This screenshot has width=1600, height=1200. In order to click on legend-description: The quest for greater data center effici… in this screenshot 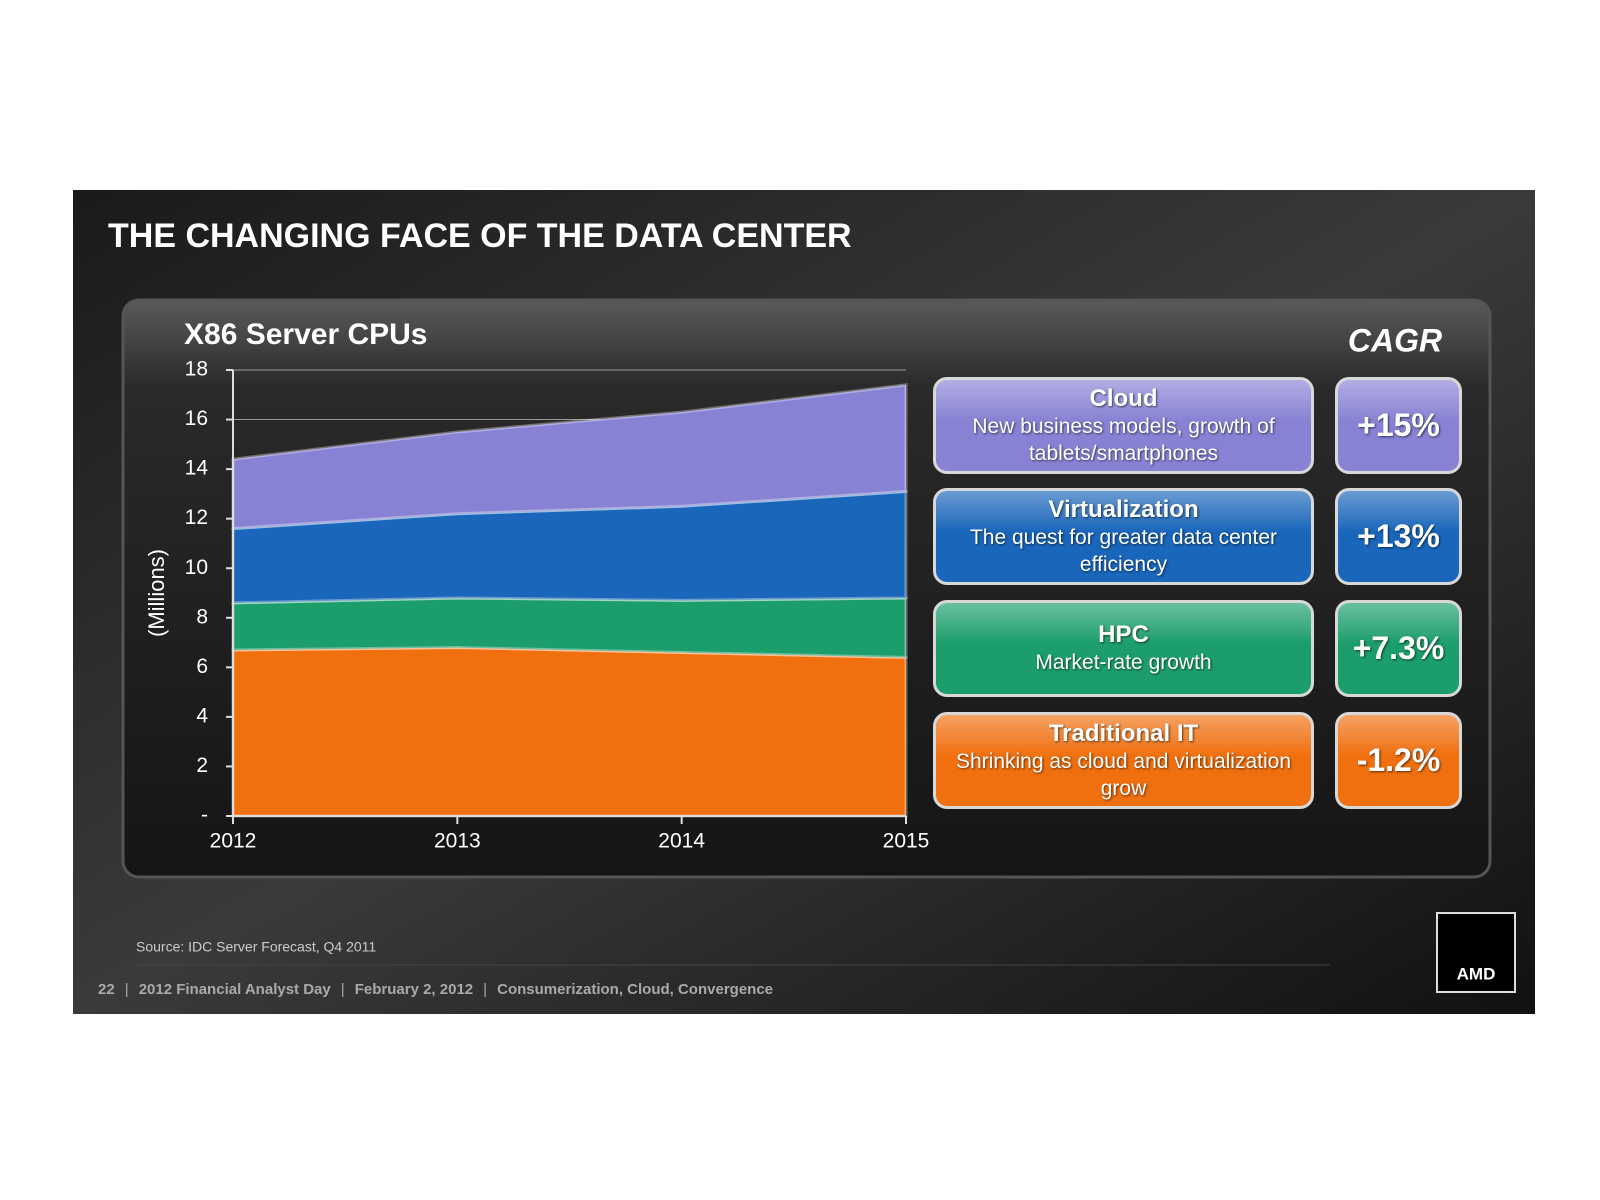, I will do `click(1123, 550)`.